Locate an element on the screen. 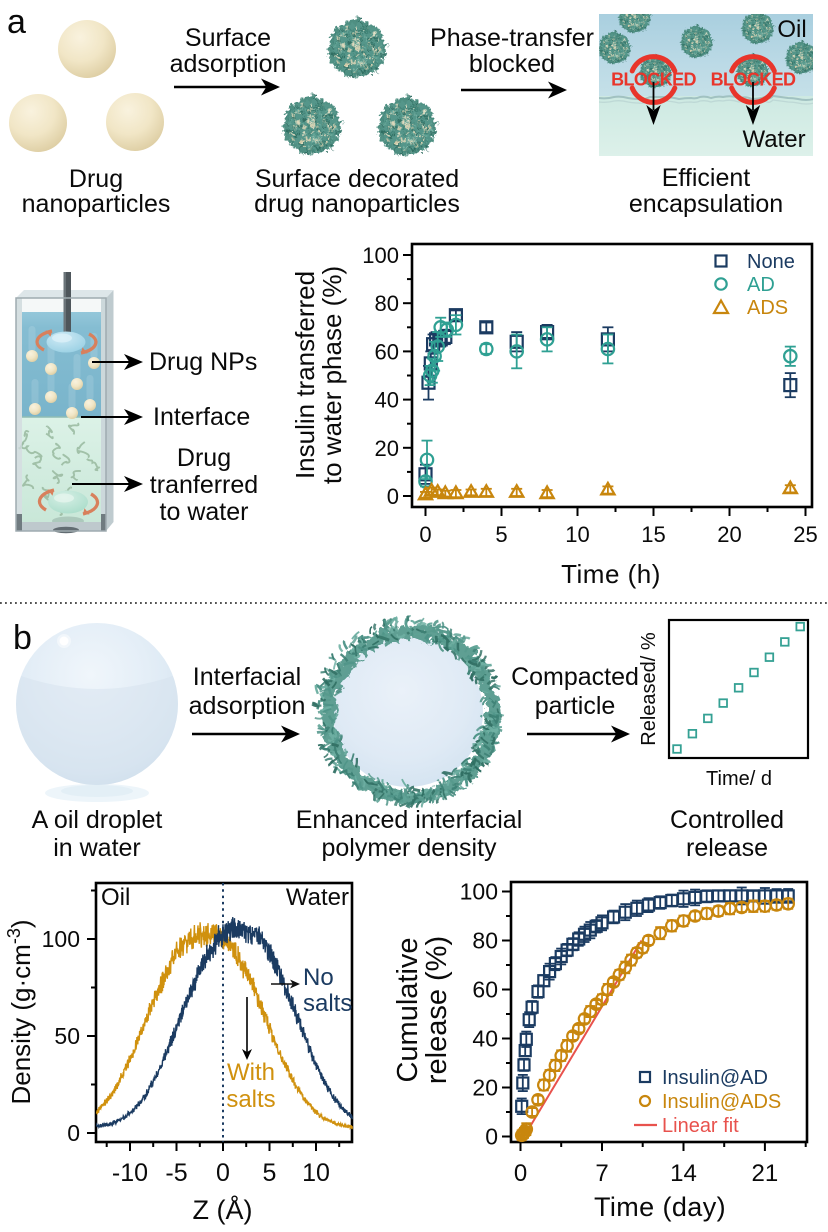 This screenshot has height=1232, width=828. svg-text: in water is located at coordinates (97, 848).